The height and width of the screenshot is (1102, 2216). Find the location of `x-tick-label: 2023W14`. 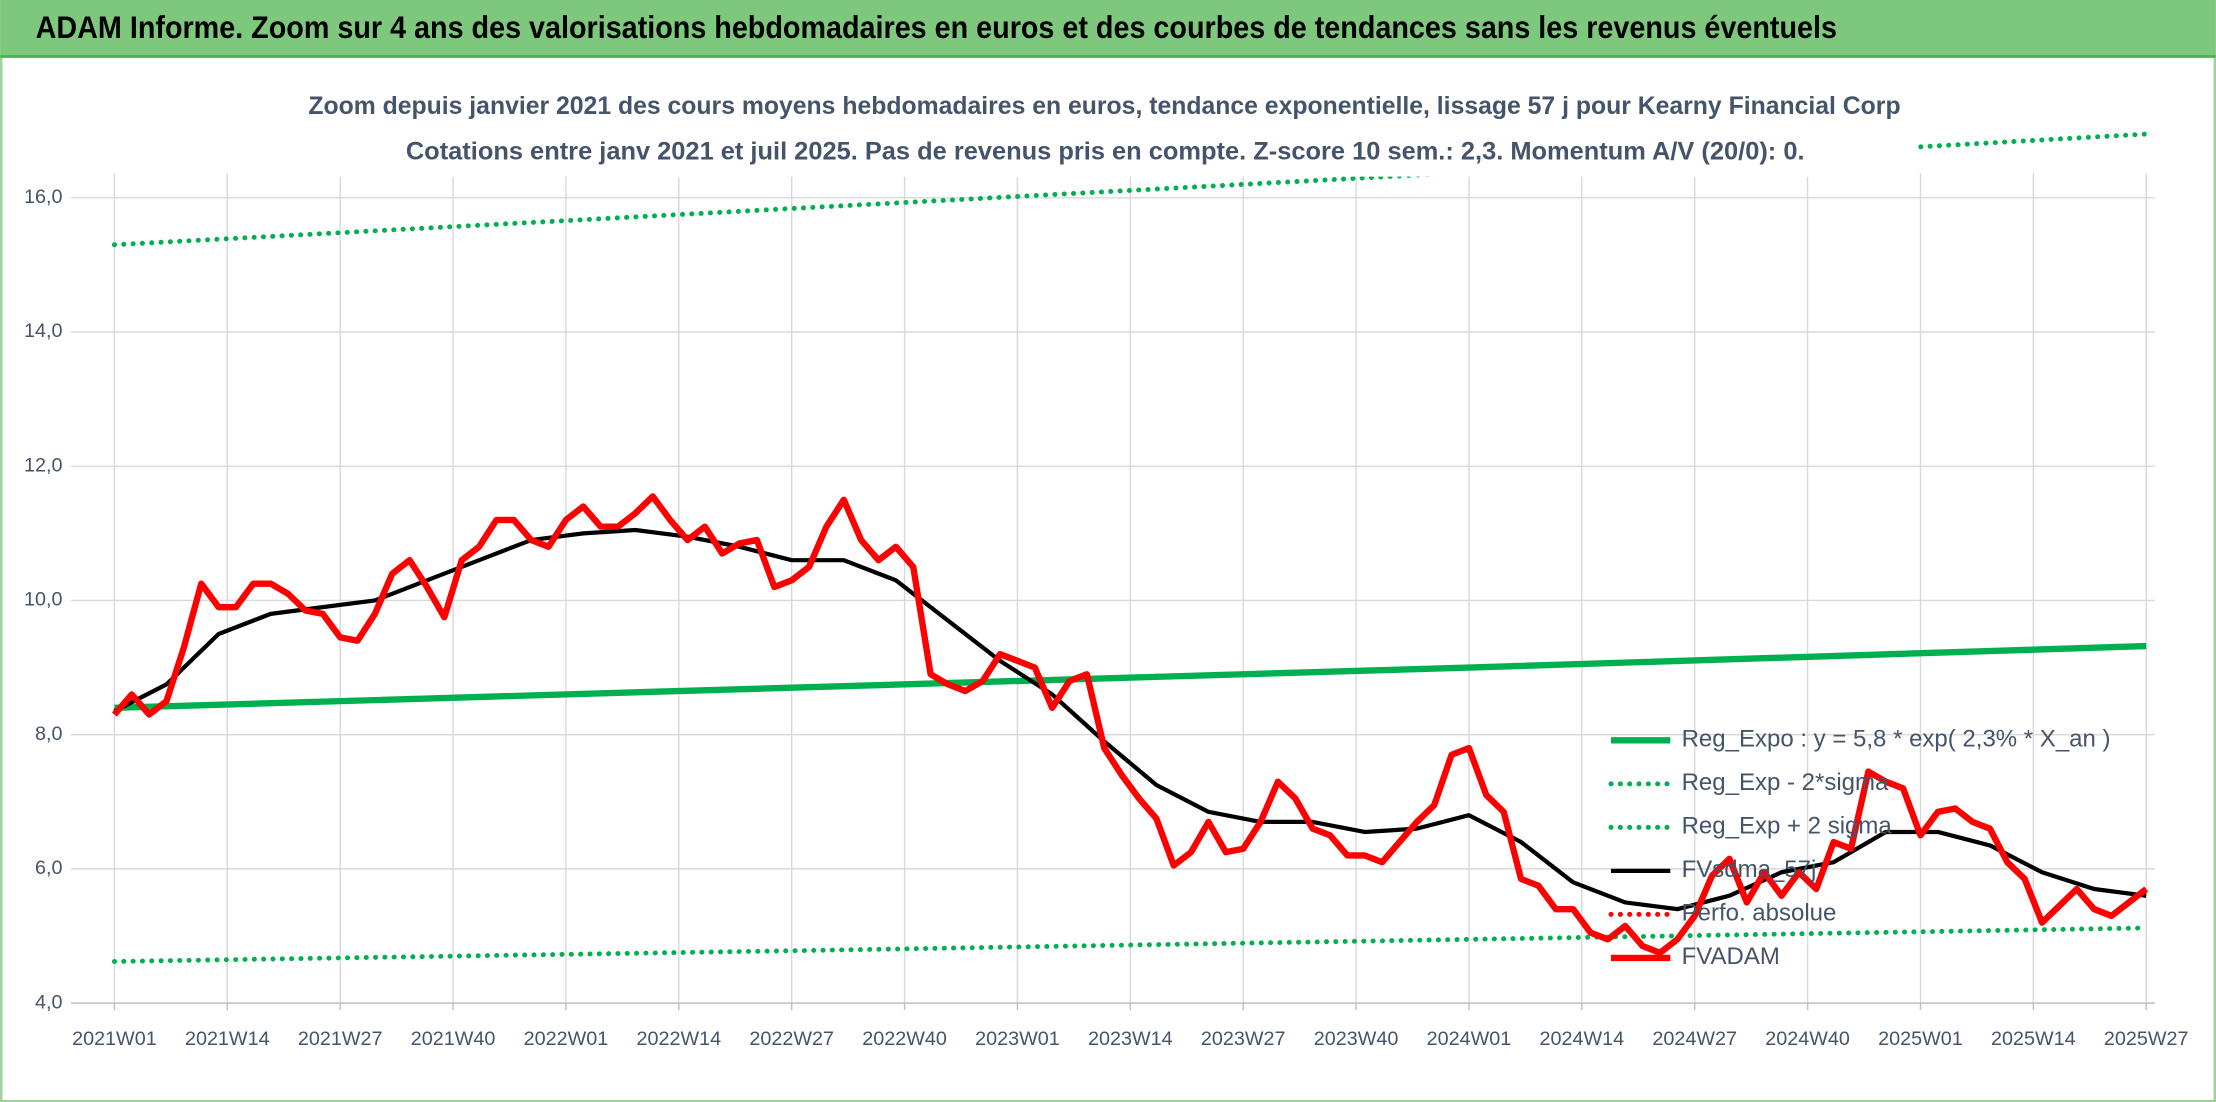

x-tick-label: 2023W14 is located at coordinates (1130, 1039).